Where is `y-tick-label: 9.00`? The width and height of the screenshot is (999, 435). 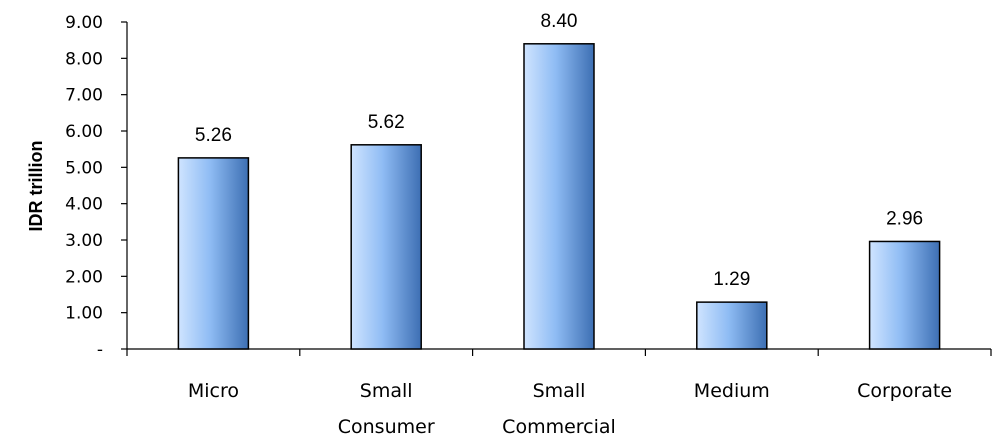 y-tick-label: 9.00 is located at coordinates (84, 23).